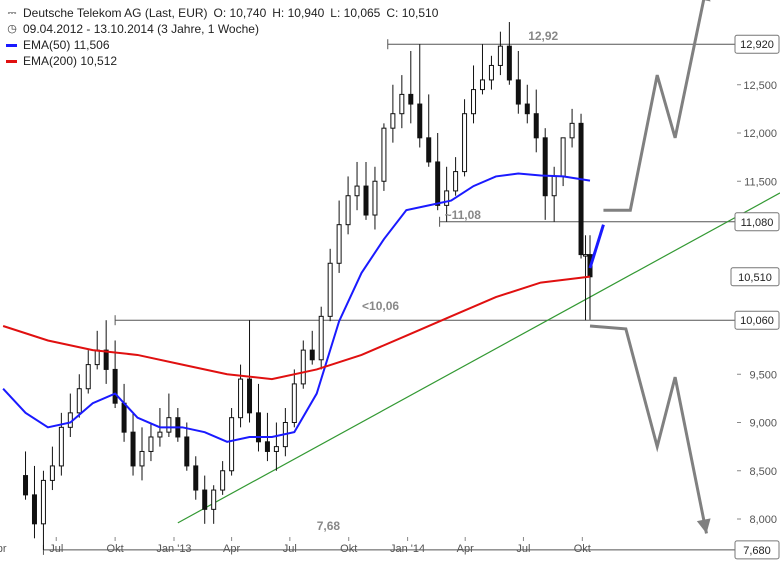 Image resolution: width=780 pixels, height=561 pixels. I want to click on y-tick-label: 12,500, so click(760, 86).